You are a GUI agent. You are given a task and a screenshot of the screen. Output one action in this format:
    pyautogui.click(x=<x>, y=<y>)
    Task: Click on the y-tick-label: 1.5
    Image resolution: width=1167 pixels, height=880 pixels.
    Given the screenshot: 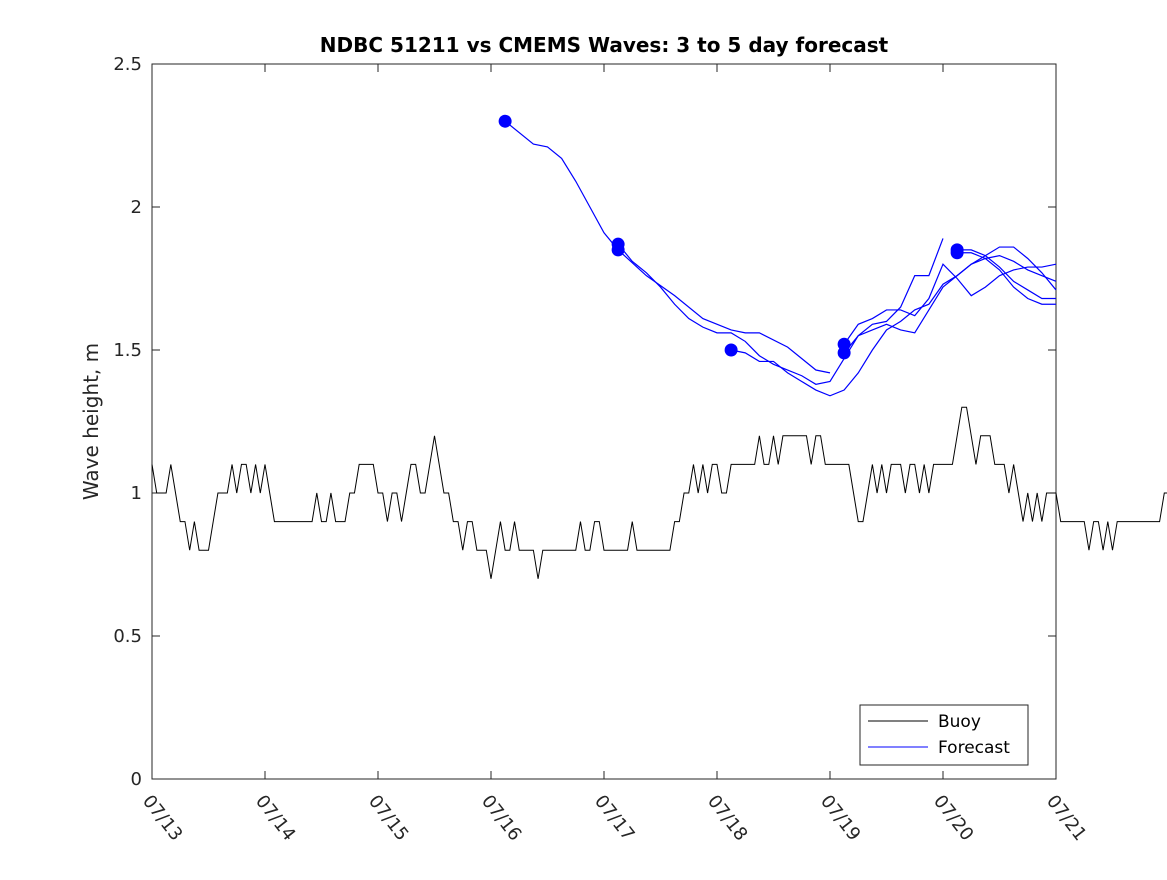 What is the action you would take?
    pyautogui.click(x=127, y=350)
    